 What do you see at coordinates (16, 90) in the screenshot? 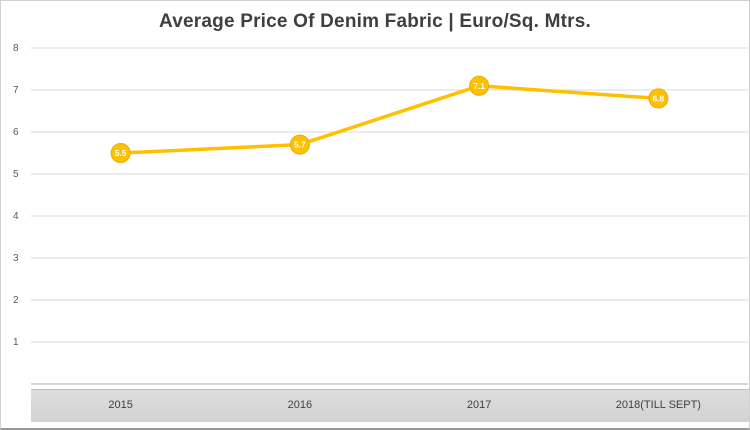
I see `y-tick-label: 7` at bounding box center [16, 90].